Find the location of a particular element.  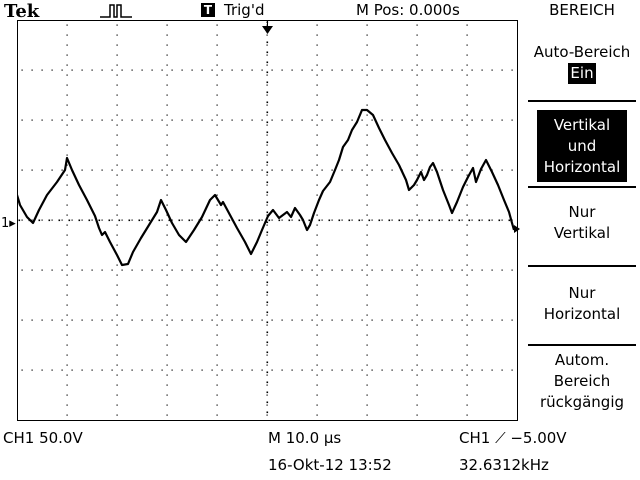

undo-line-3: rückgängig is located at coordinates (582, 402).